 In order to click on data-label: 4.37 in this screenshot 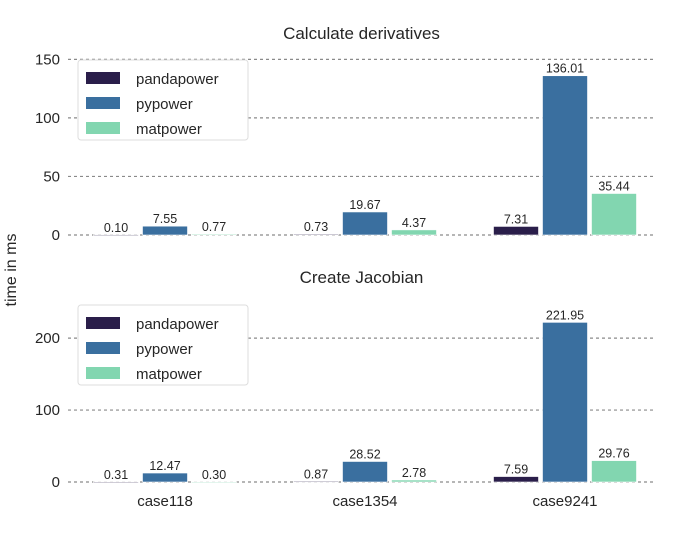, I will do `click(414, 223)`.